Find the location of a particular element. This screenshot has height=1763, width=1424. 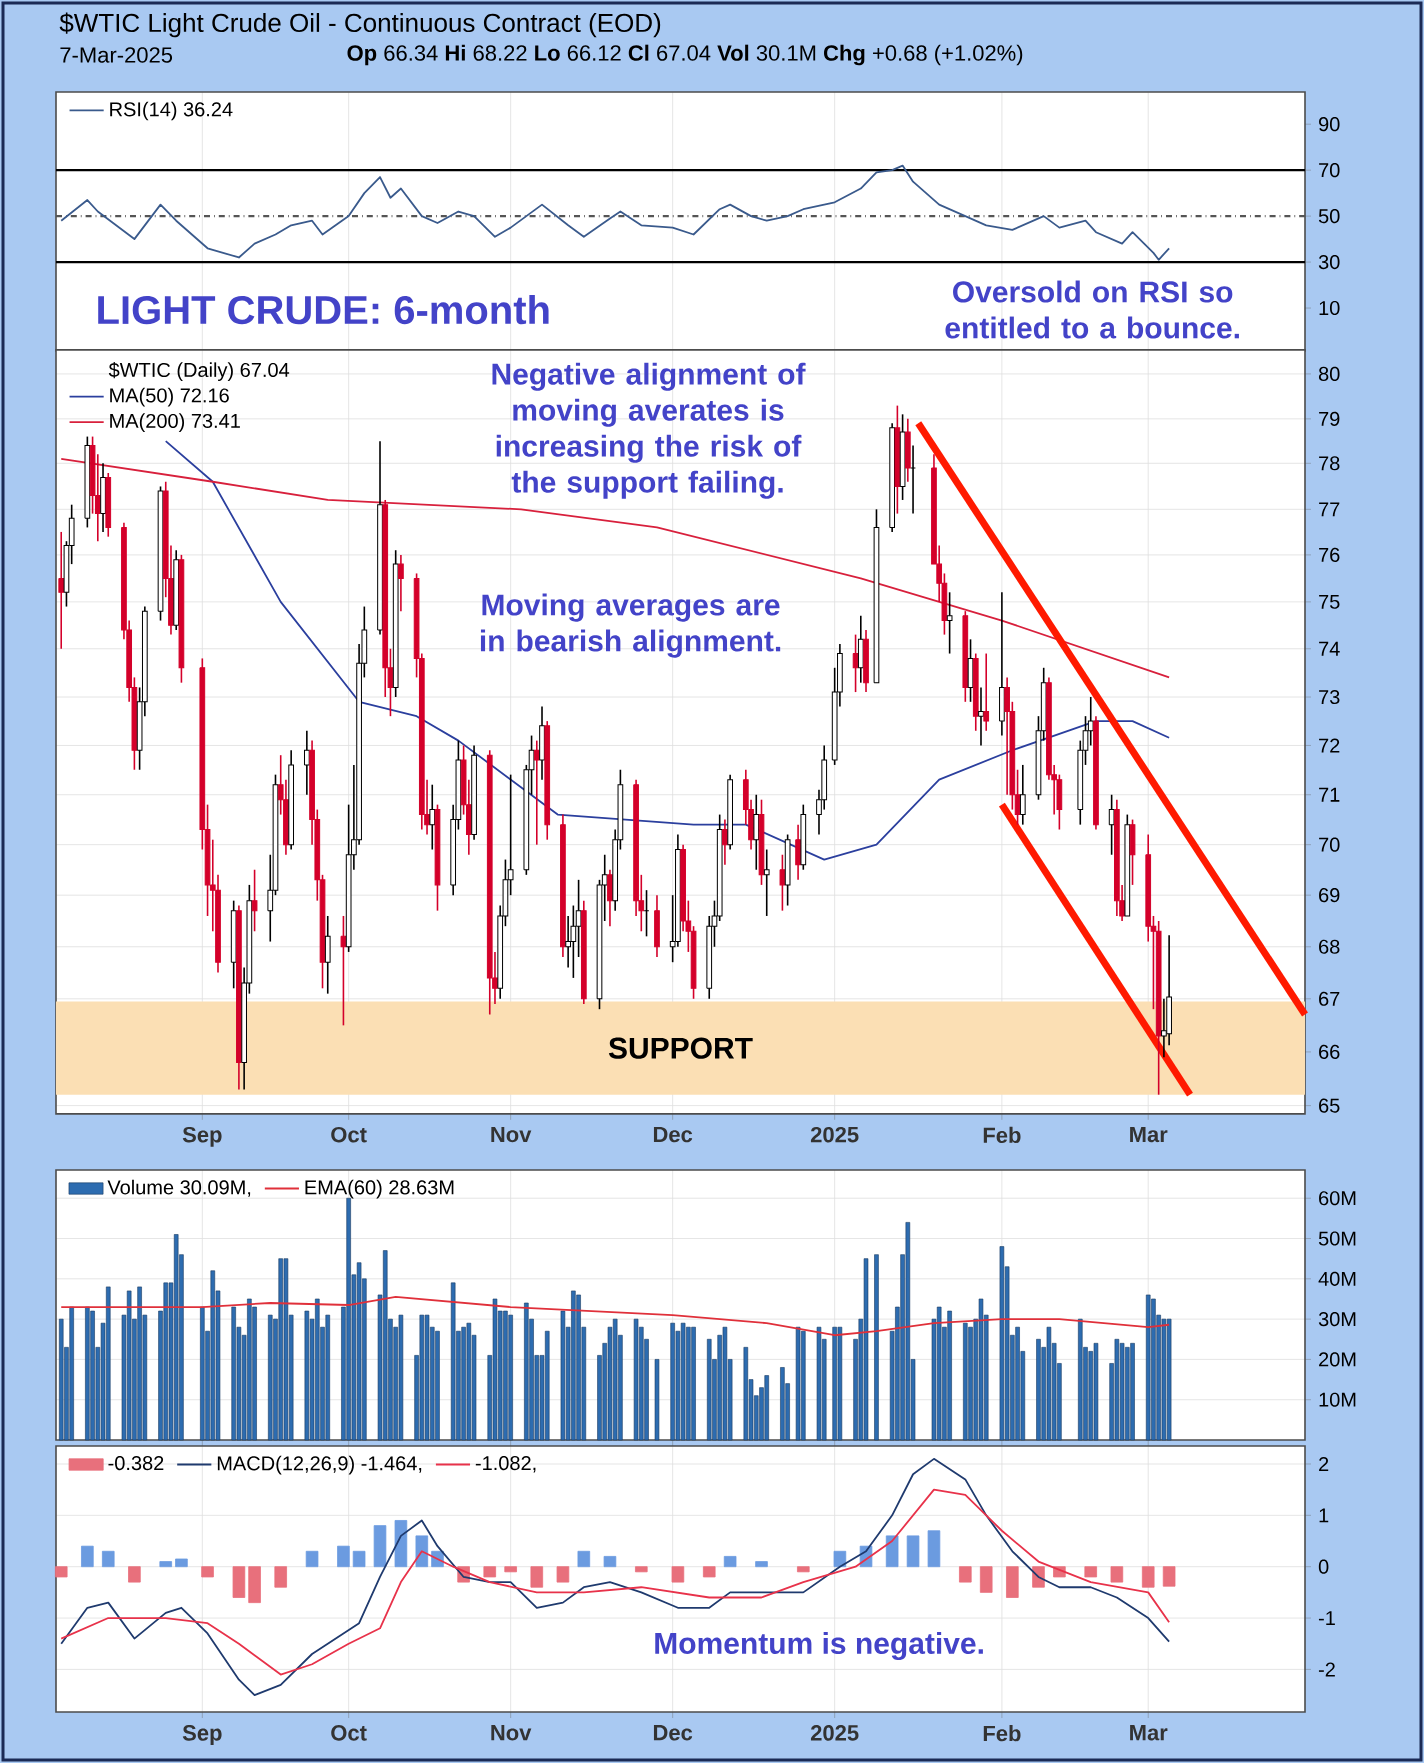

y-tick-label: 1 is located at coordinates (1324, 1515).